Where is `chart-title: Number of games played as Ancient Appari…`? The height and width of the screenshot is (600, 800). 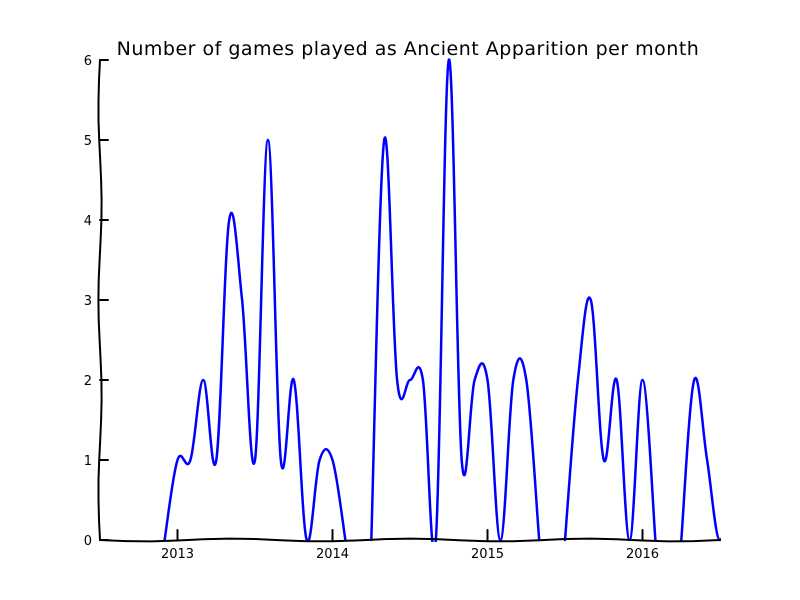 chart-title: Number of games played as Ancient Appari… is located at coordinates (408, 49).